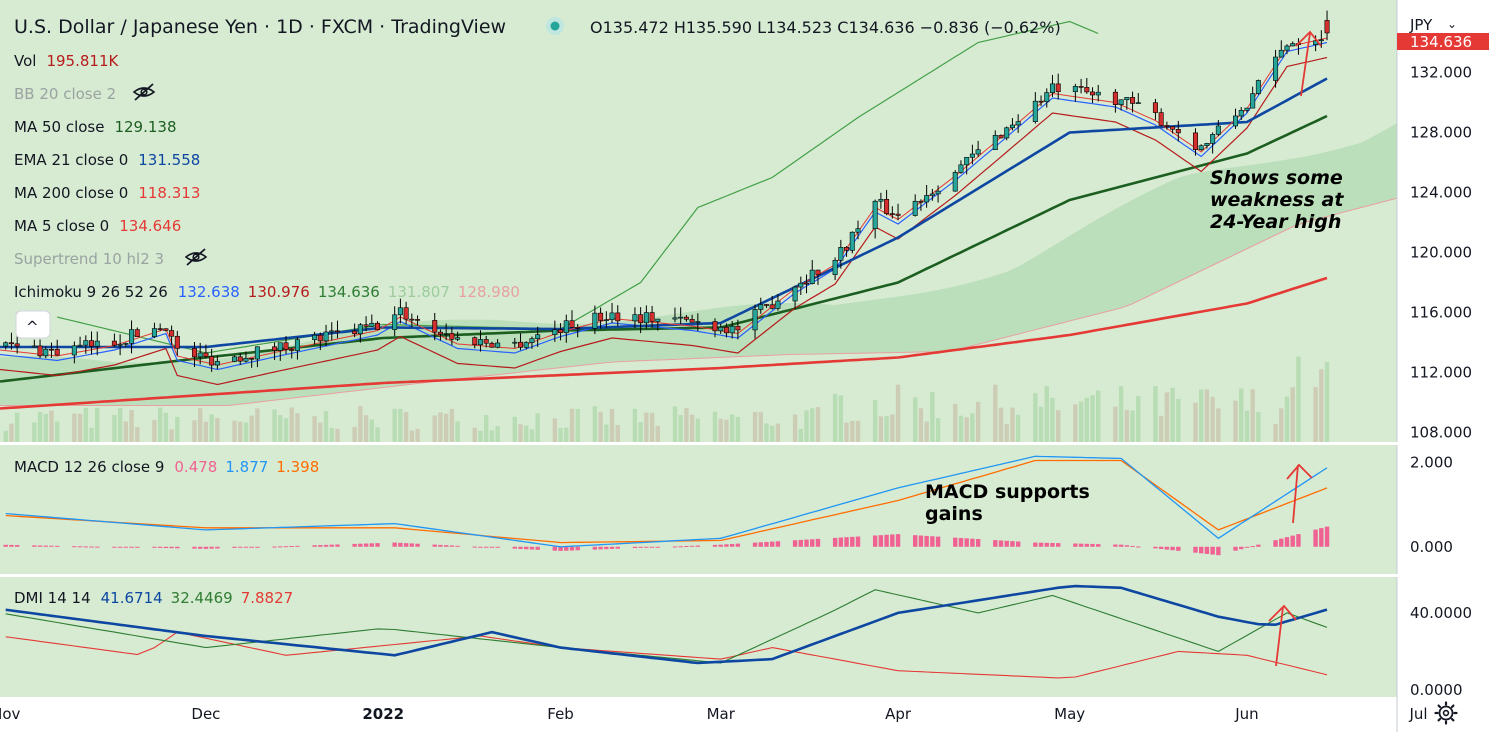 The width and height of the screenshot is (1489, 732). Describe the element at coordinates (744, 714) in the screenshot. I see `time-axis-panel` at that location.